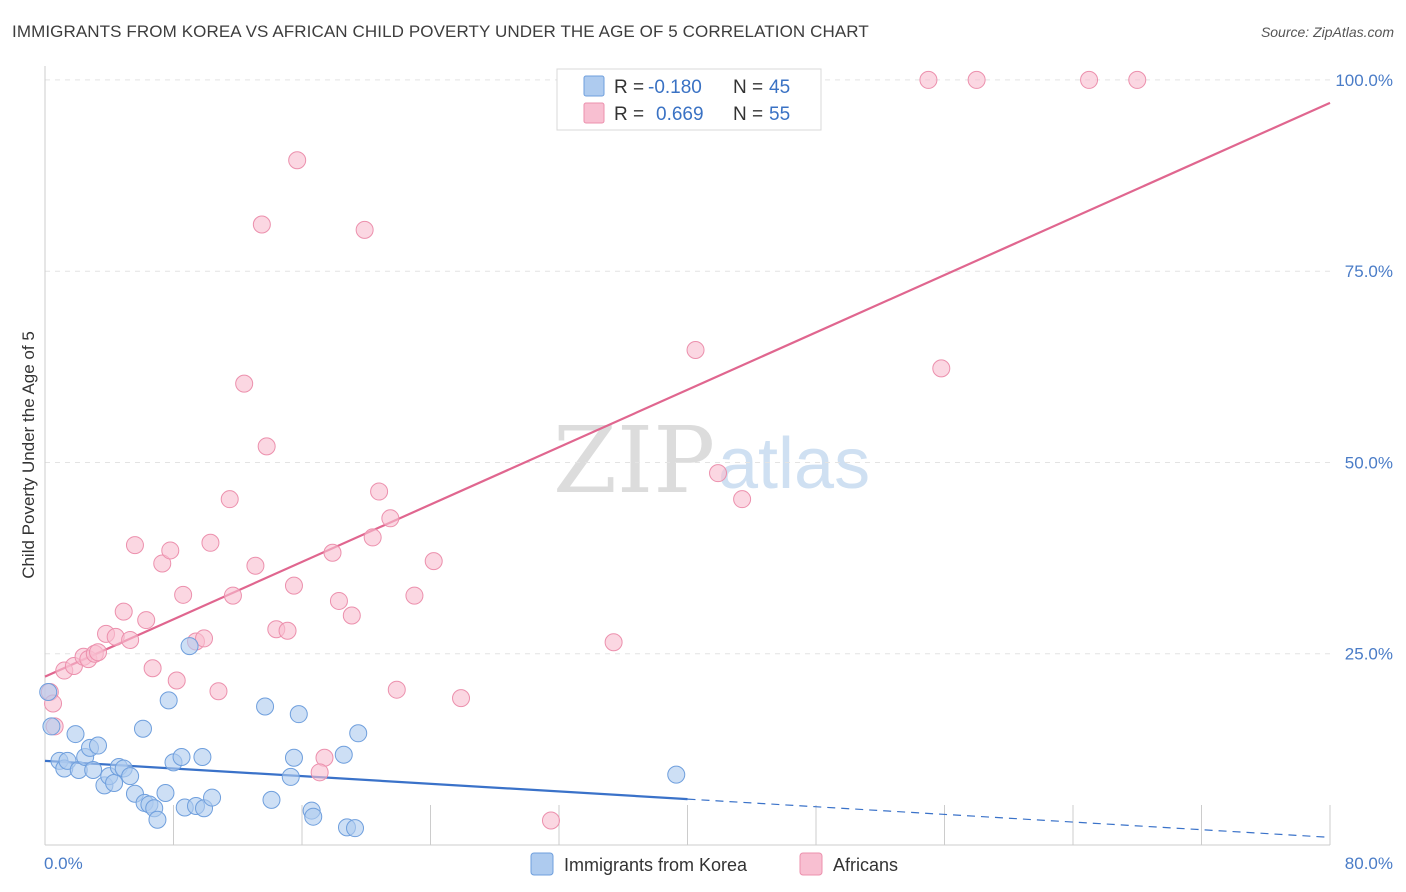 Image resolution: width=1406 pixels, height=892 pixels. I want to click on korea-series-swatch, so click(542, 864).